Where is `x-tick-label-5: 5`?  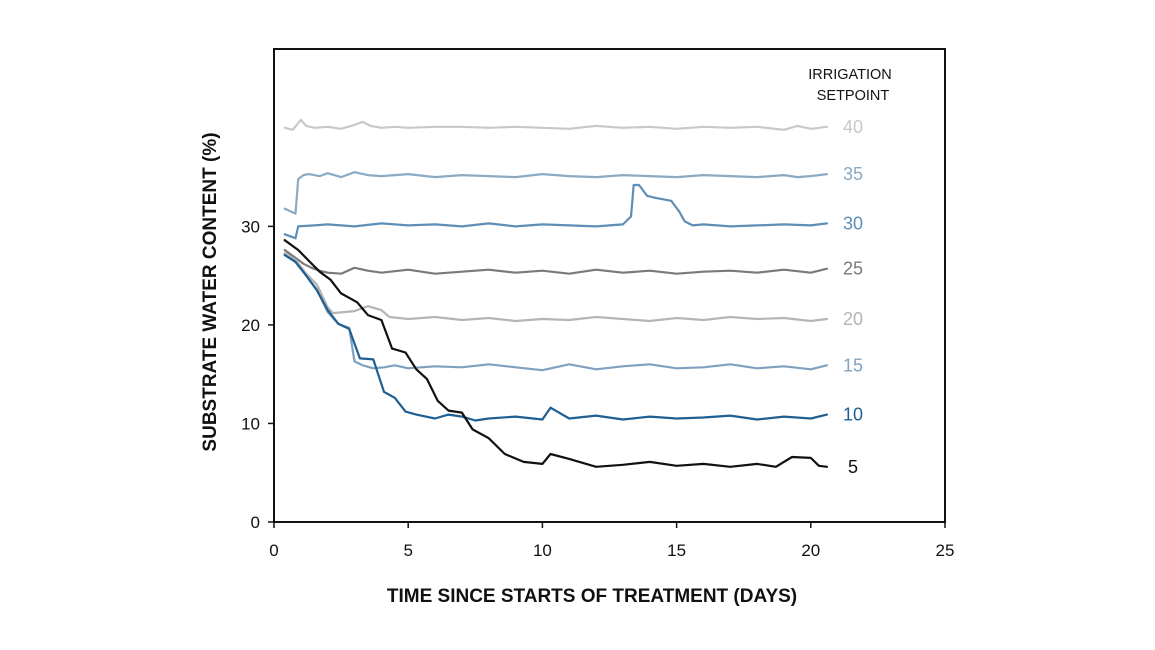 x-tick-label-5: 5 is located at coordinates (407, 550).